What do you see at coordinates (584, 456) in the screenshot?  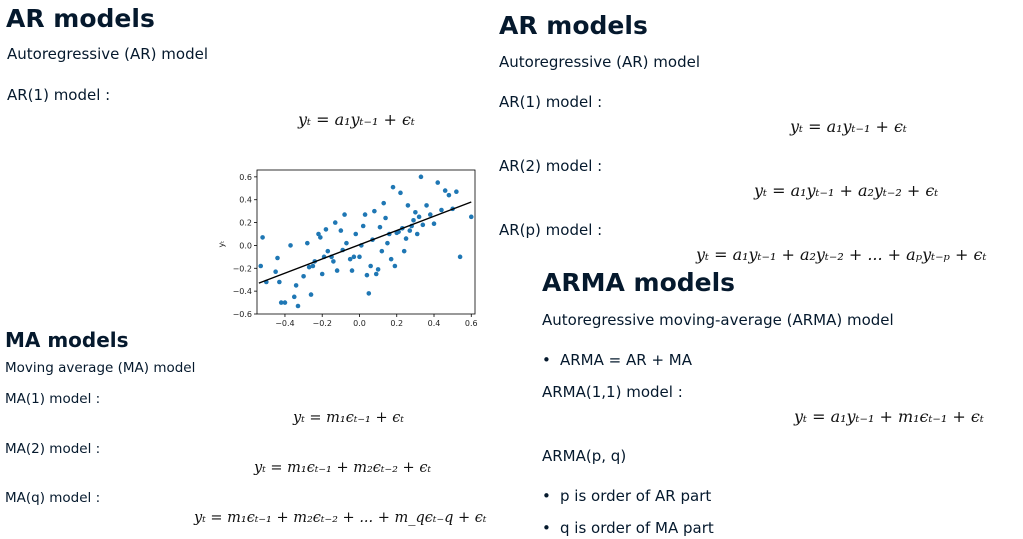 I see `armapq-label: ARMA(p, q)` at bounding box center [584, 456].